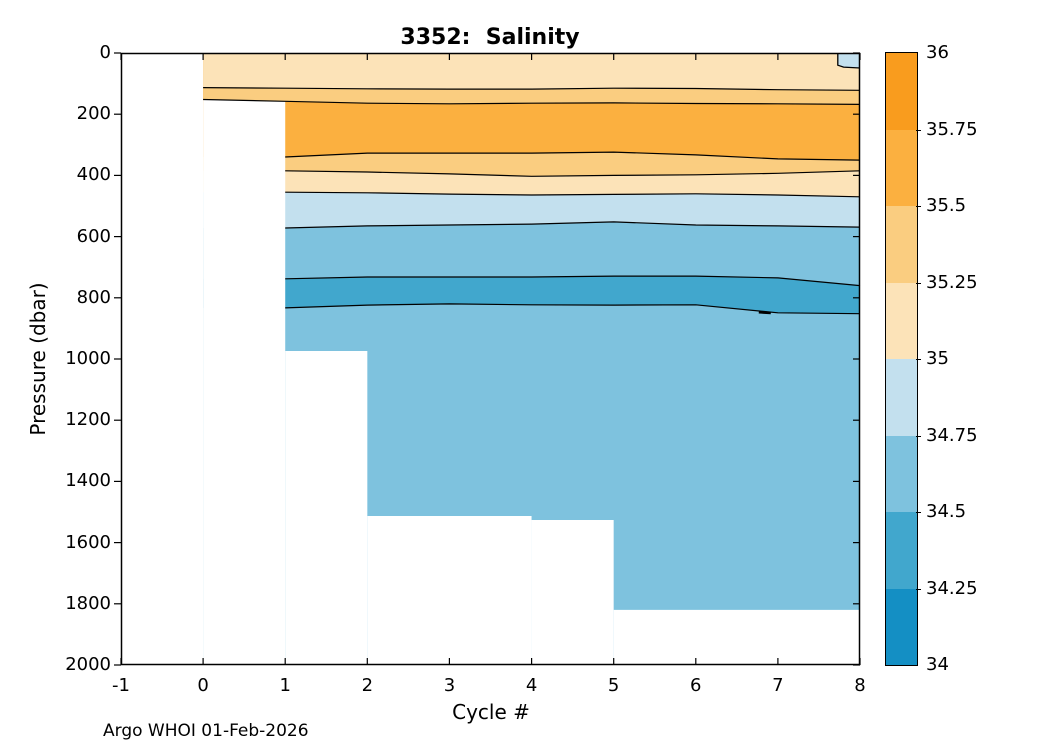 The height and width of the screenshot is (750, 1050). I want to click on colorbar, so click(901, 359).